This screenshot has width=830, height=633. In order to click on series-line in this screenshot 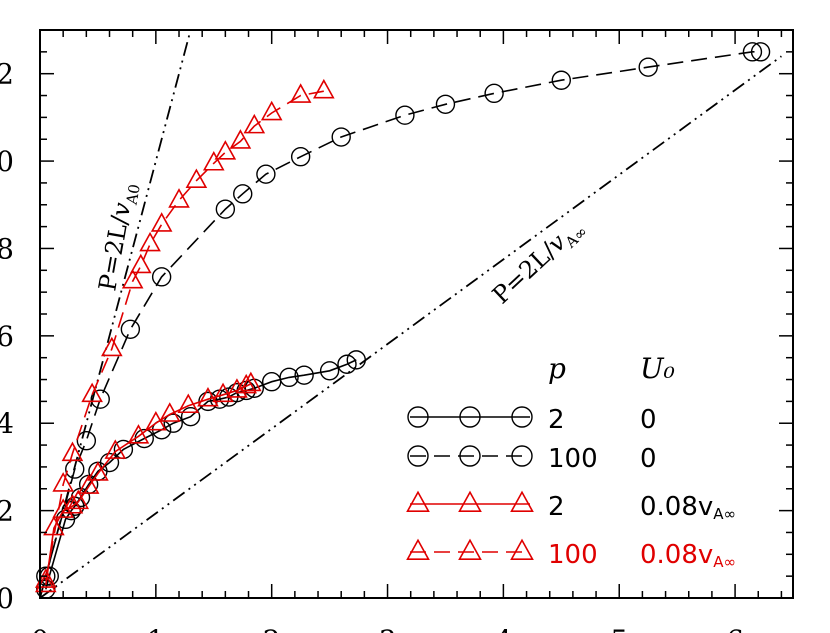, I will do `click(148, 484)`.